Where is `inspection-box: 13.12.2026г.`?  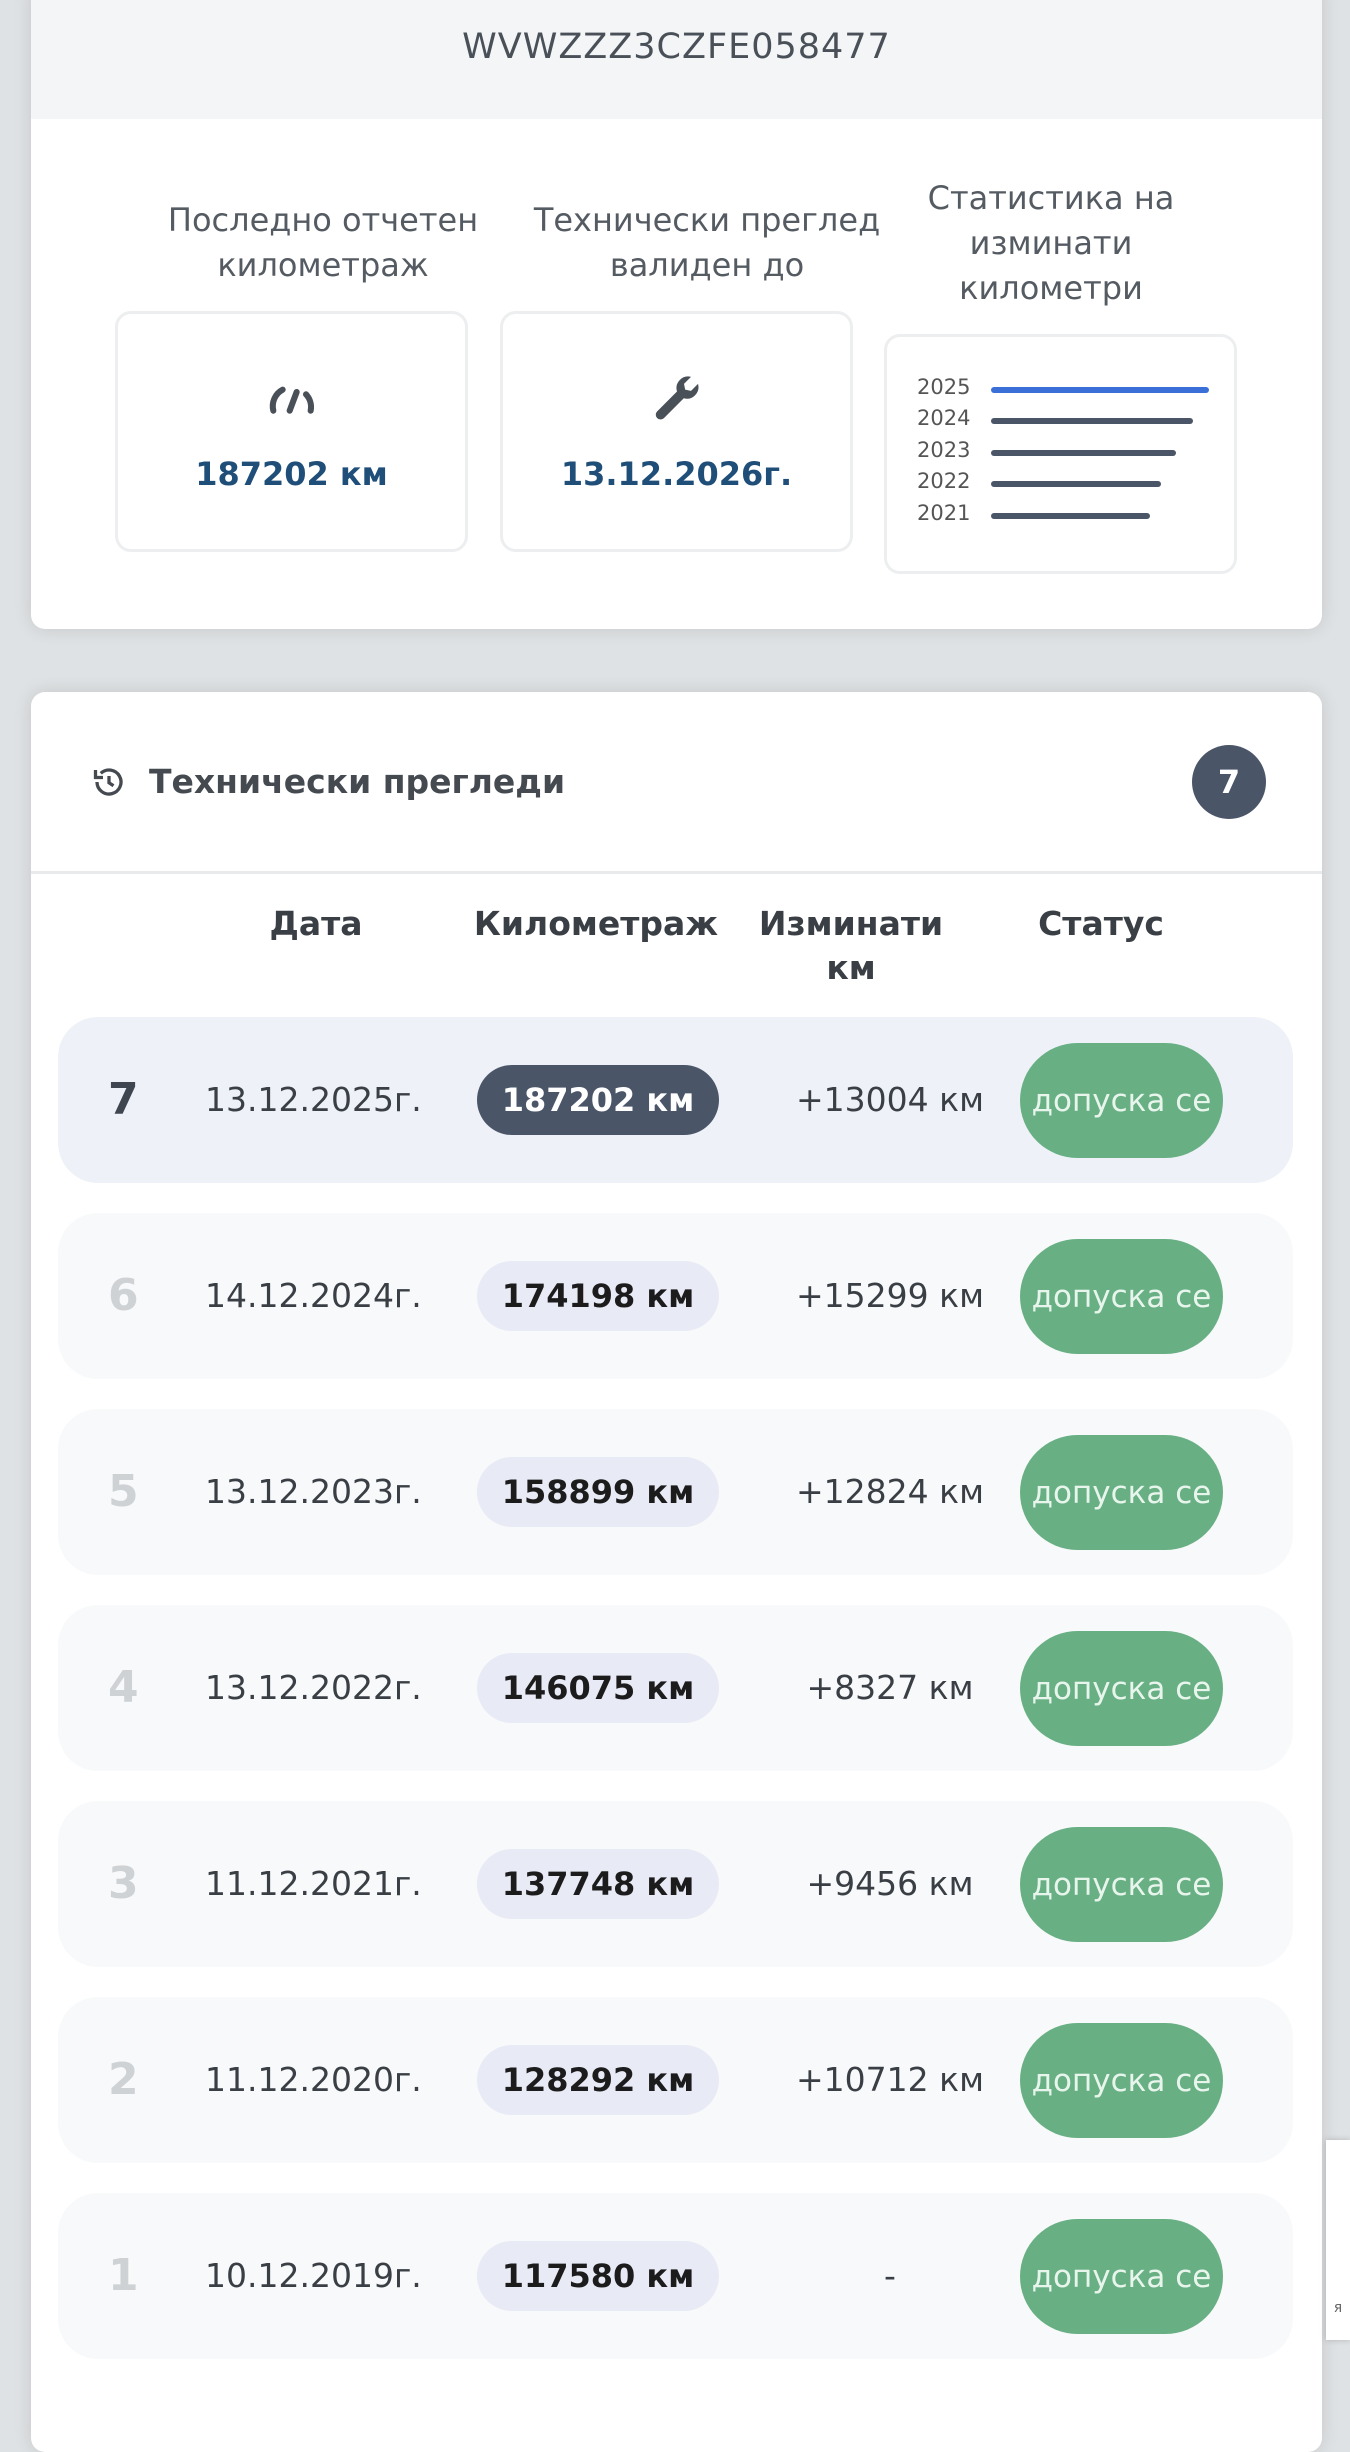
inspection-box: 13.12.2026г. is located at coordinates (676, 431).